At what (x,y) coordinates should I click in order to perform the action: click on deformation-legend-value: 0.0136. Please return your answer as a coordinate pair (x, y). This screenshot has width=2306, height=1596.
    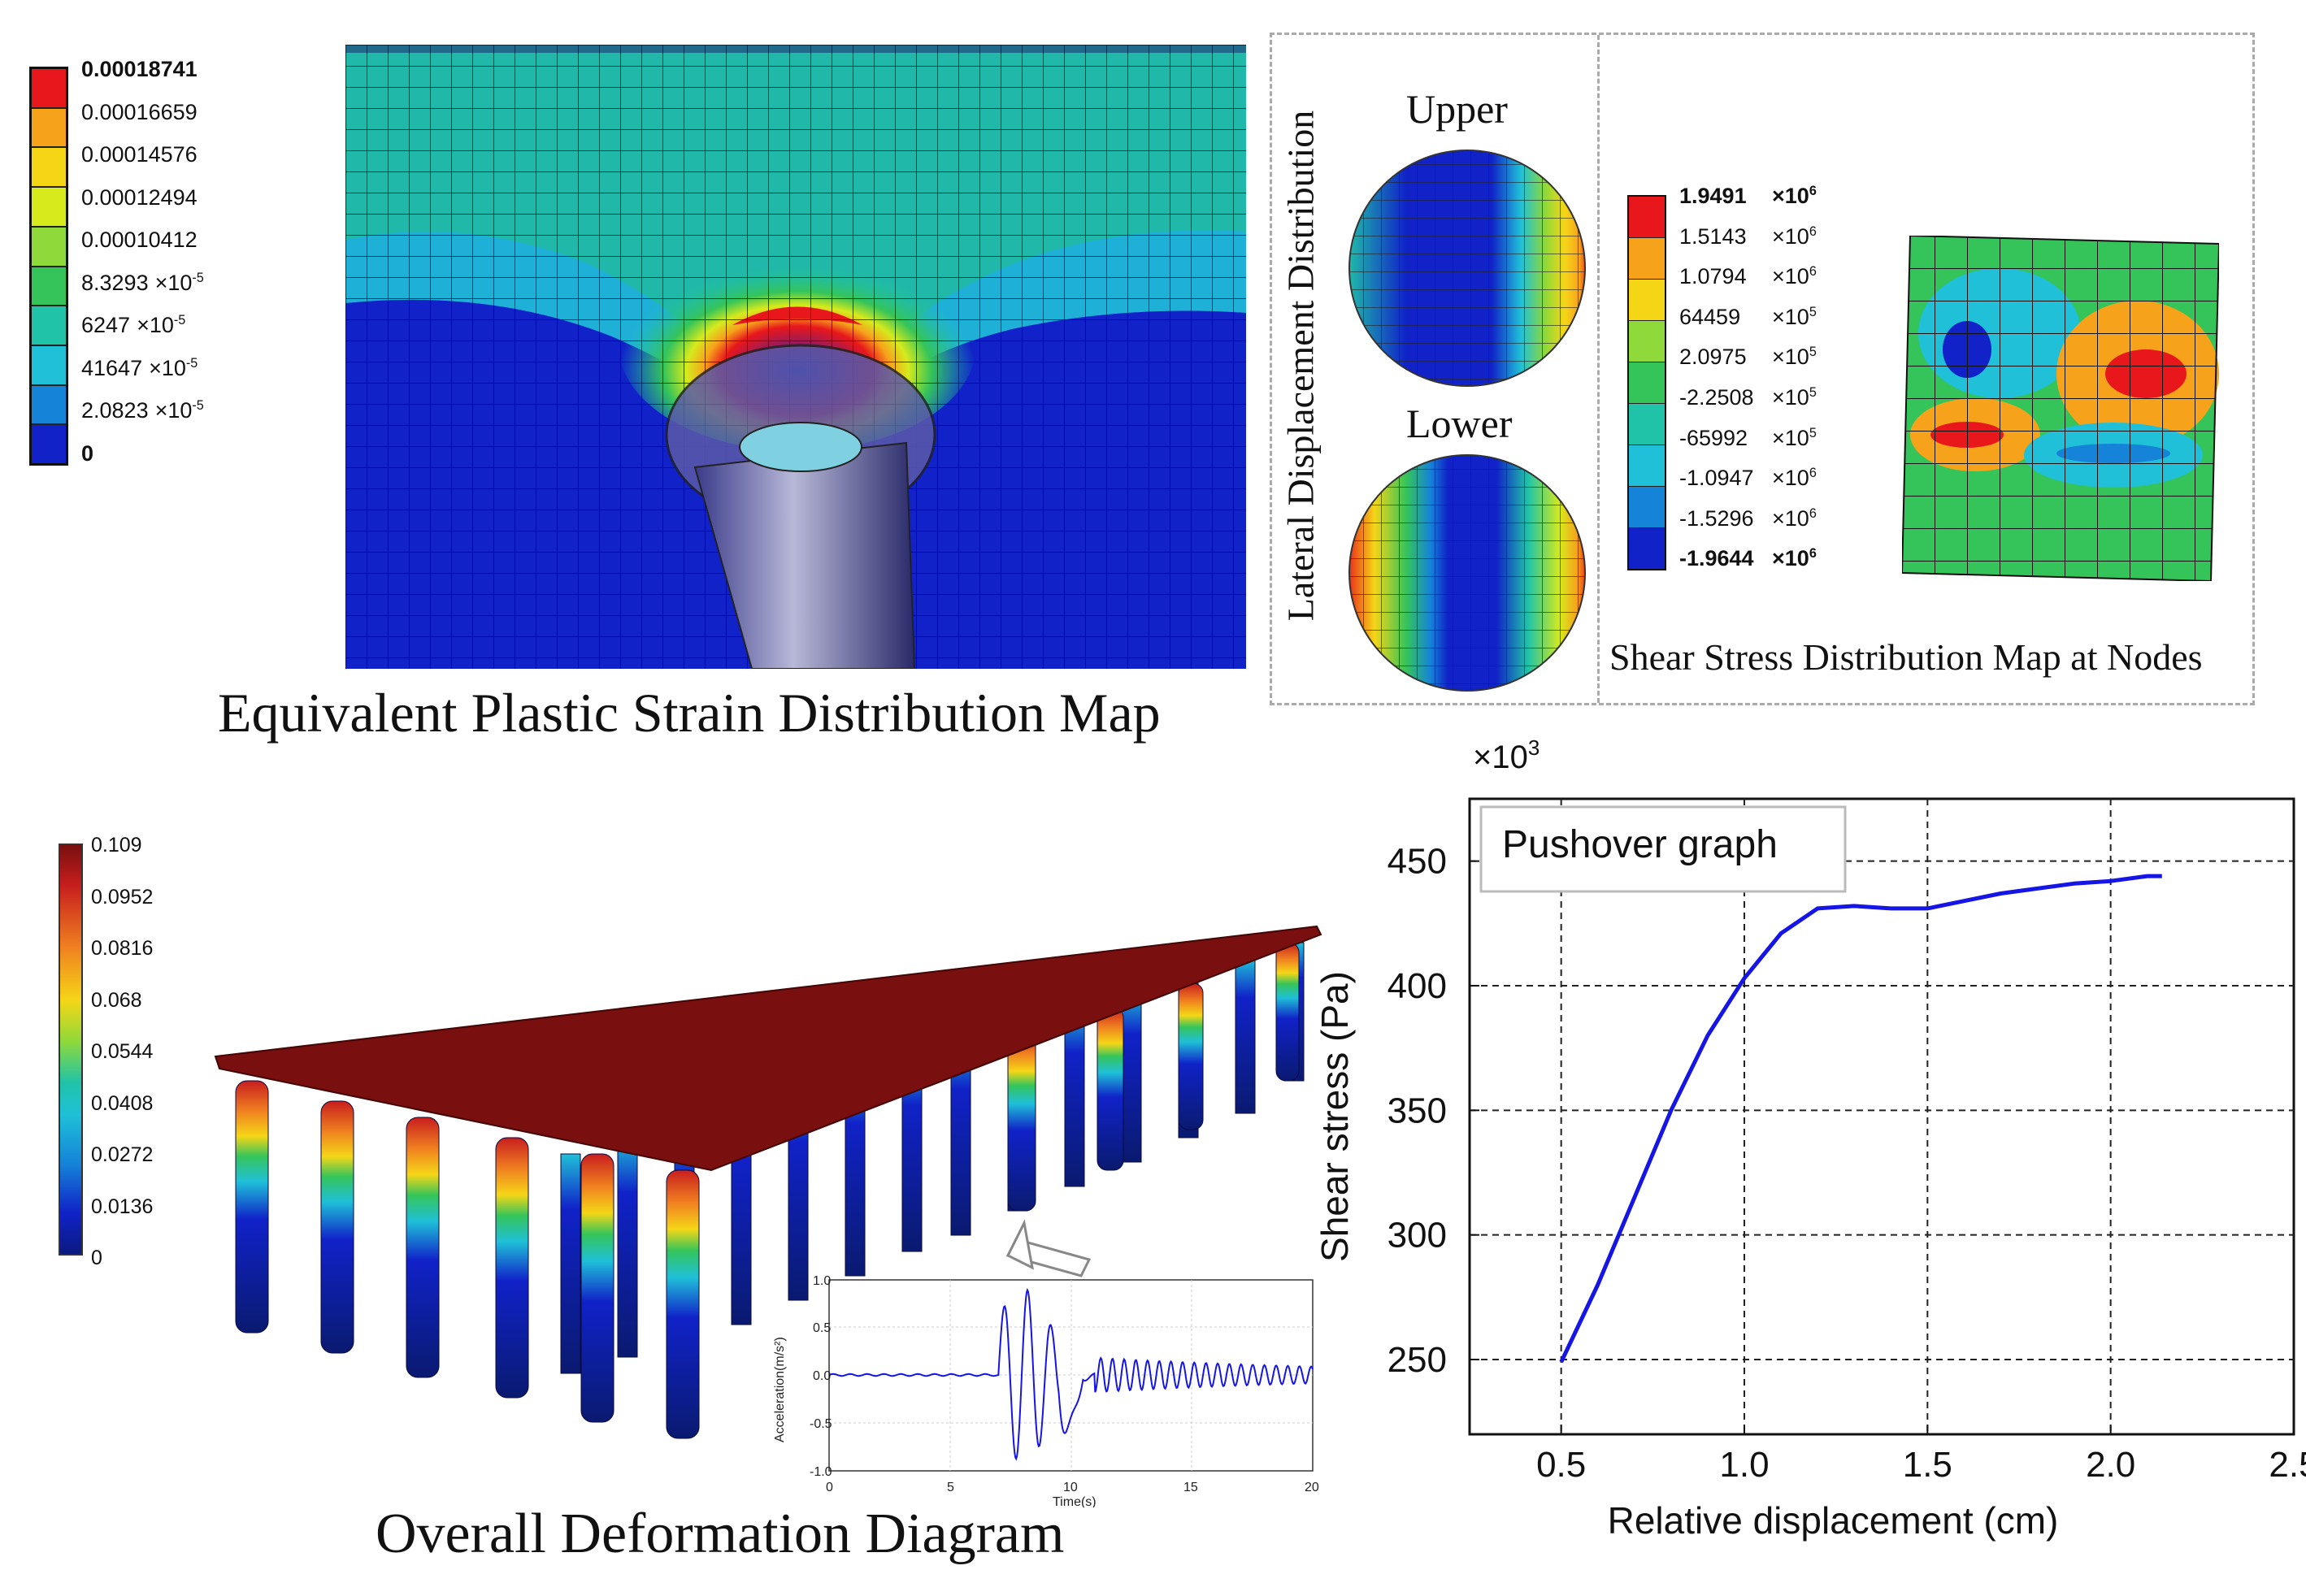
    Looking at the image, I should click on (122, 1206).